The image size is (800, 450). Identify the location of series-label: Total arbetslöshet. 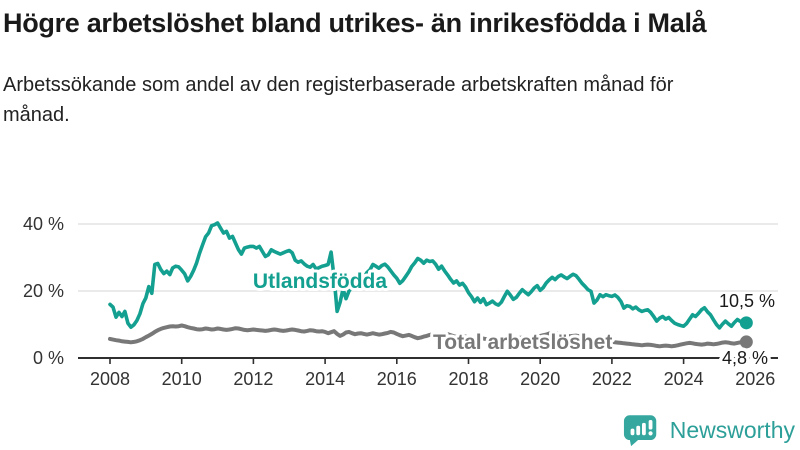
(522, 342).